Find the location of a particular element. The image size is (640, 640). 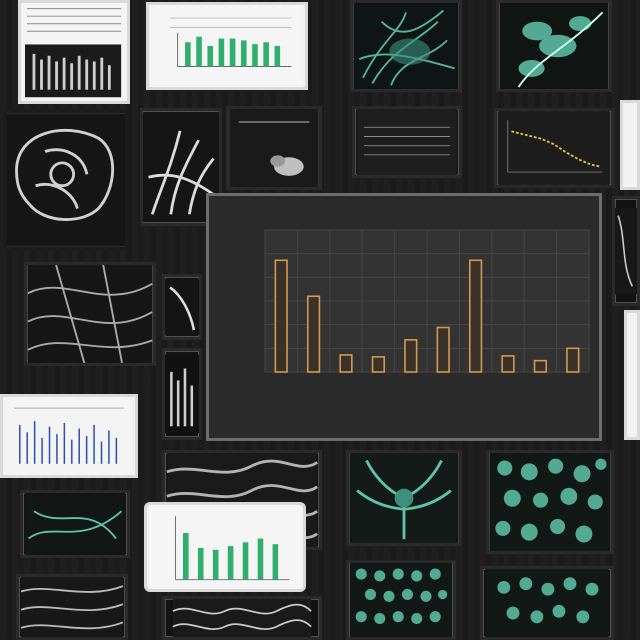

thumbnail-teal-swirl is located at coordinates (547, 603).